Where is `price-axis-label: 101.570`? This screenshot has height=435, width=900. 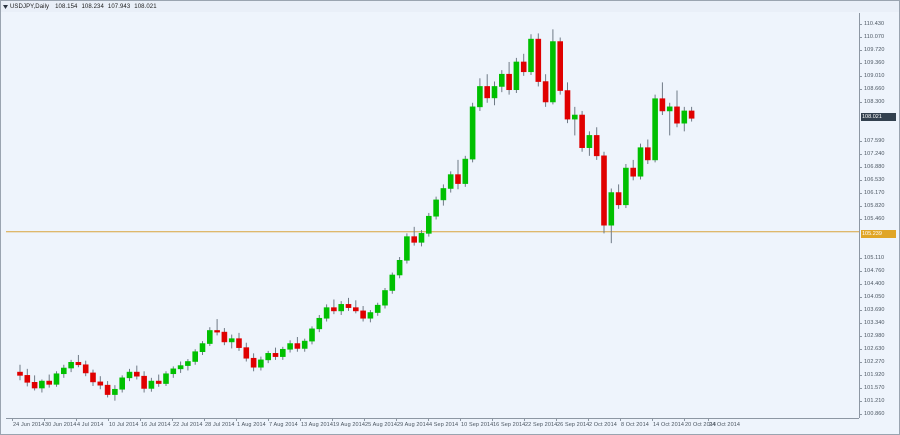 price-axis-label: 101.570 is located at coordinates (874, 388).